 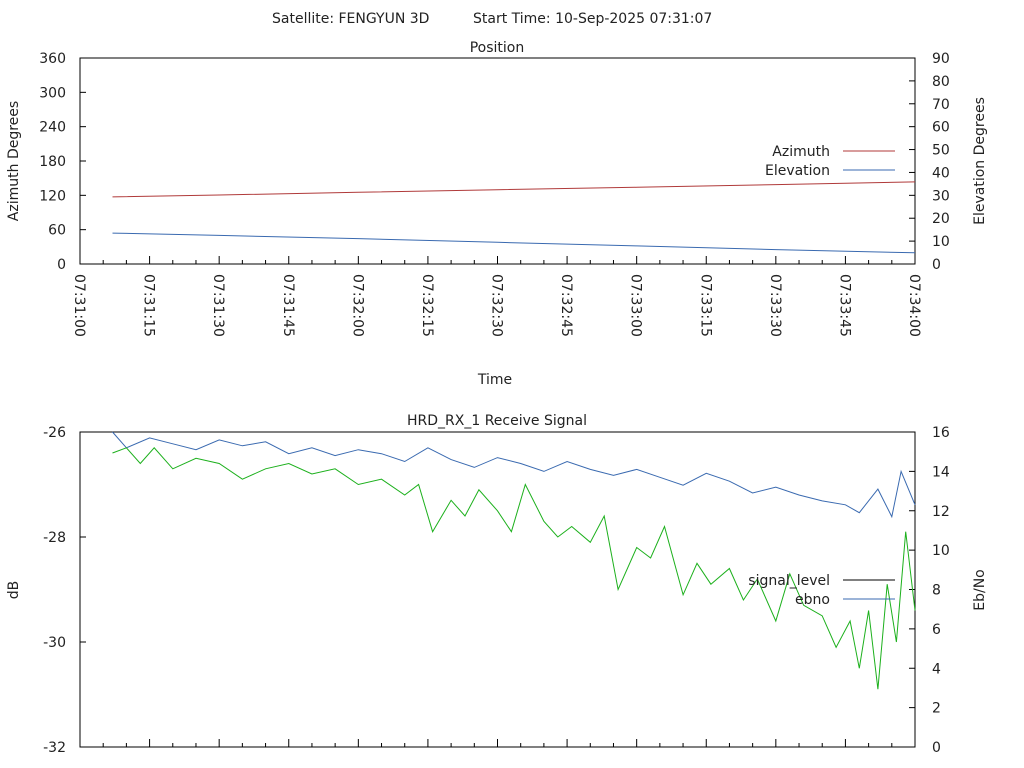 What do you see at coordinates (941, 59) in the screenshot?
I see `right-y-tick-label: 90` at bounding box center [941, 59].